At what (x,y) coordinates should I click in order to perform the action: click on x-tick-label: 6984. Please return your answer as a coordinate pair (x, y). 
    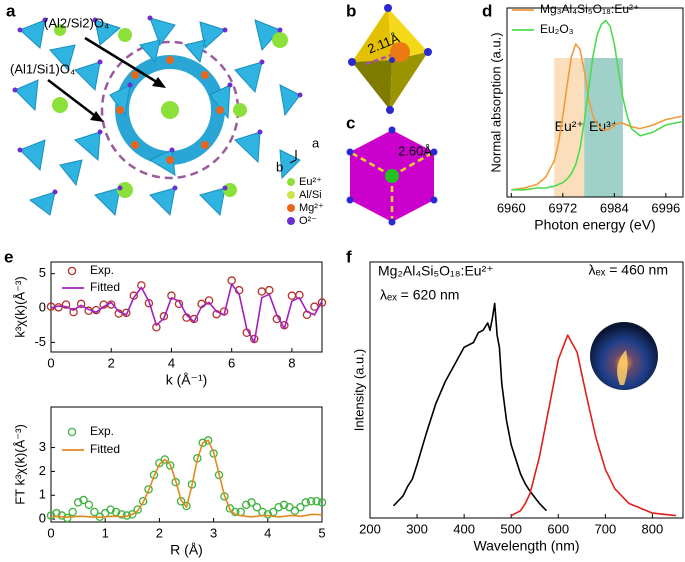
    Looking at the image, I should click on (614, 207).